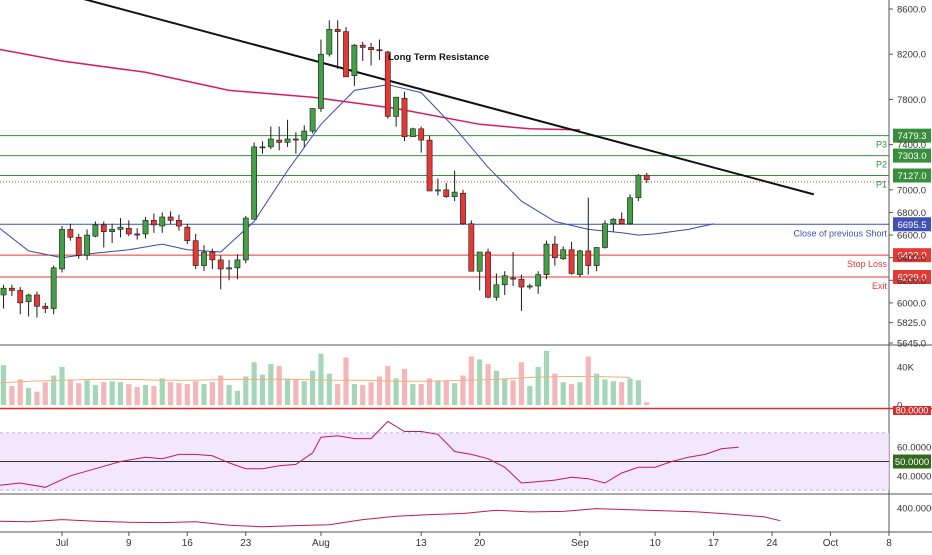  Describe the element at coordinates (911, 213) in the screenshot. I see `price-tick-label: 6800.0` at that location.